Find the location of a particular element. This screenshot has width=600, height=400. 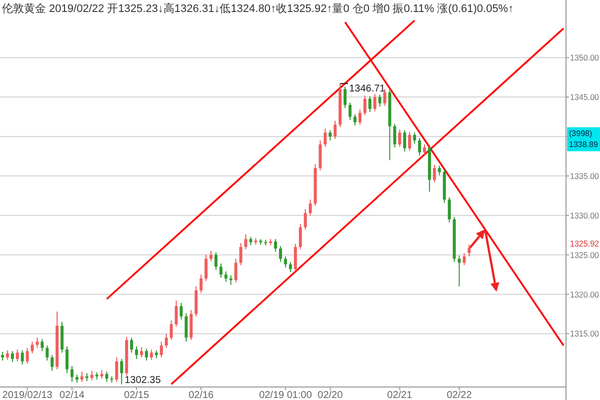

x-tick-label: 02/20 is located at coordinates (331, 395).